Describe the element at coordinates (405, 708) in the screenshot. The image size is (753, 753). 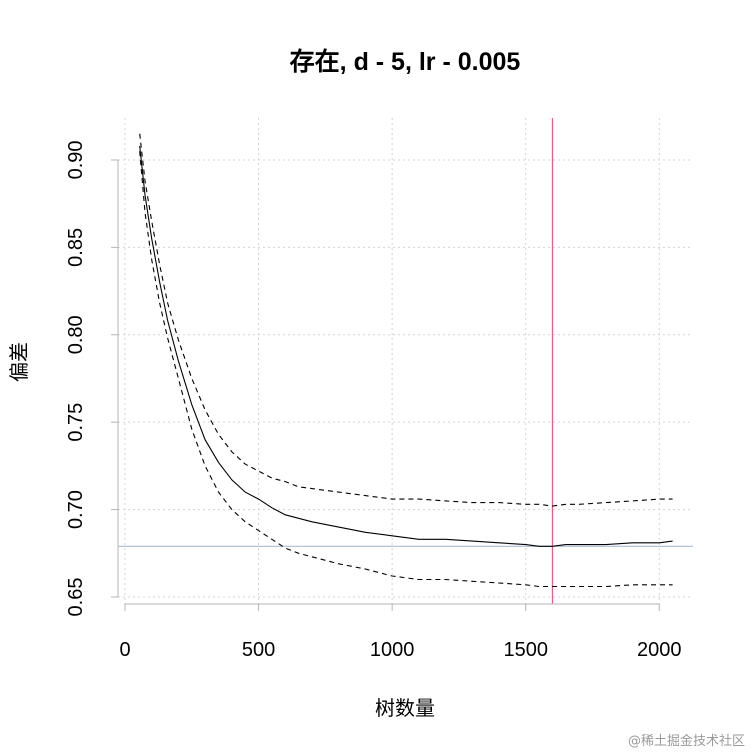
I see `x-axis-label: 树数量` at that location.